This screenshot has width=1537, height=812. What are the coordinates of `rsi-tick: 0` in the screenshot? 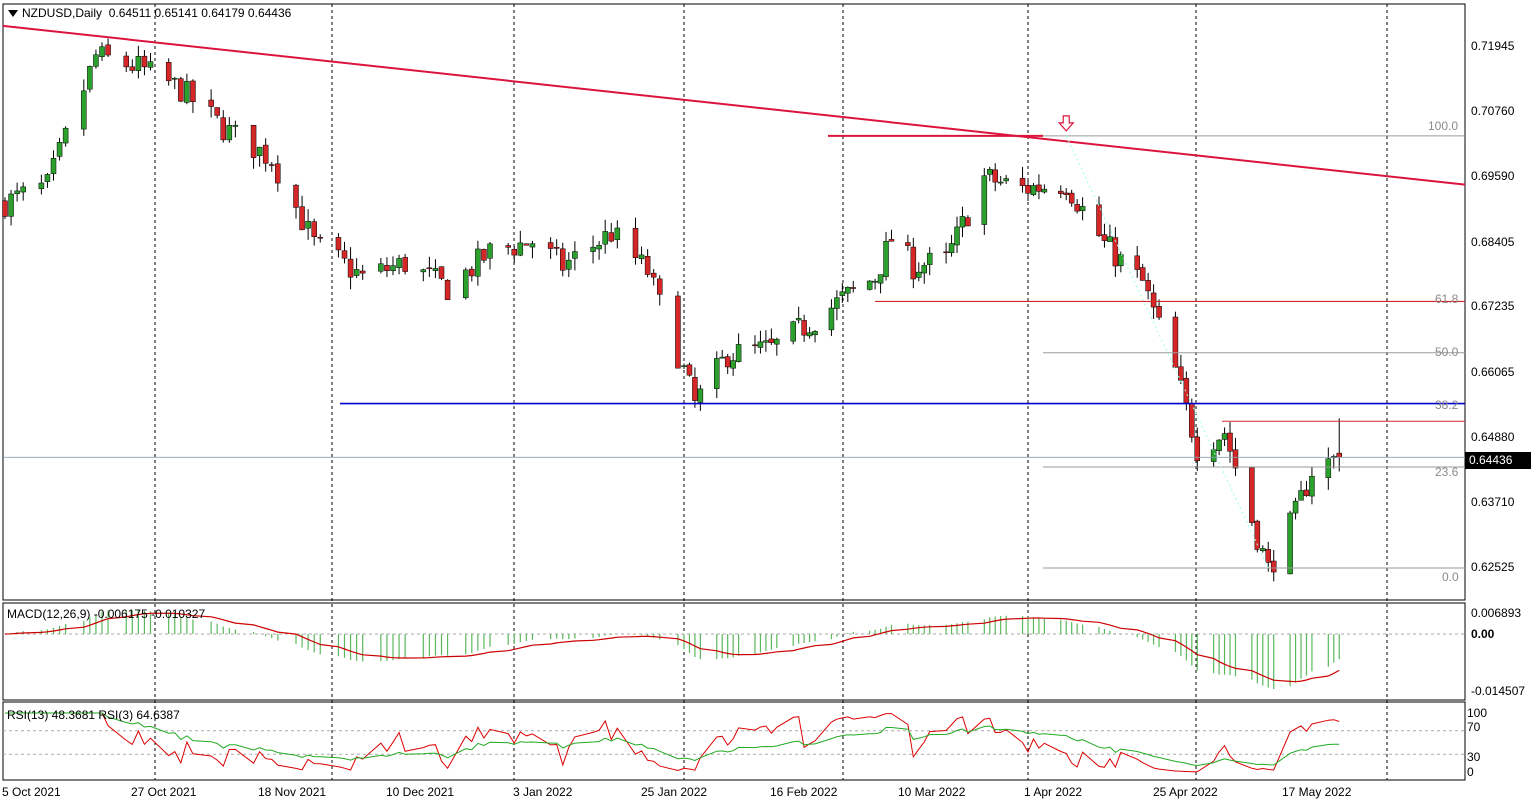 It's located at (1470, 772).